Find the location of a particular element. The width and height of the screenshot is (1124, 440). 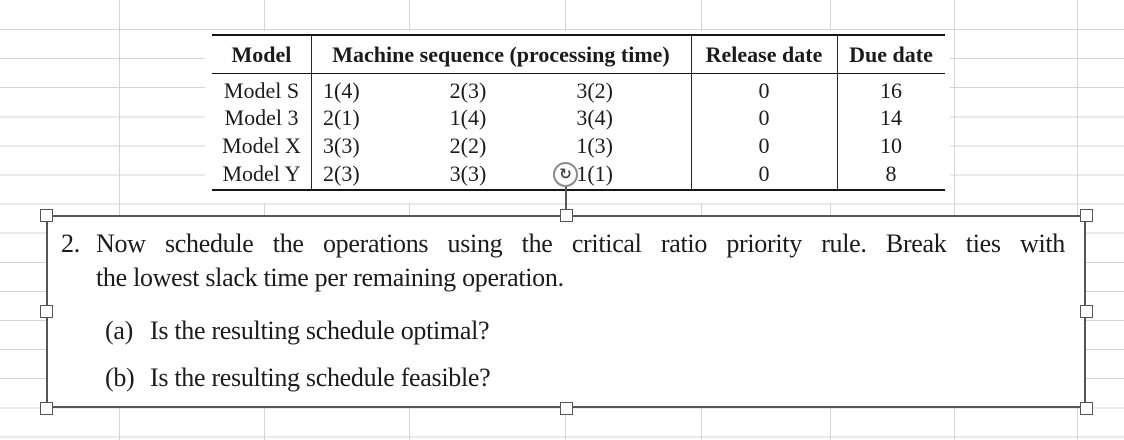

rotate-glyph: ↻ is located at coordinates (565, 174).